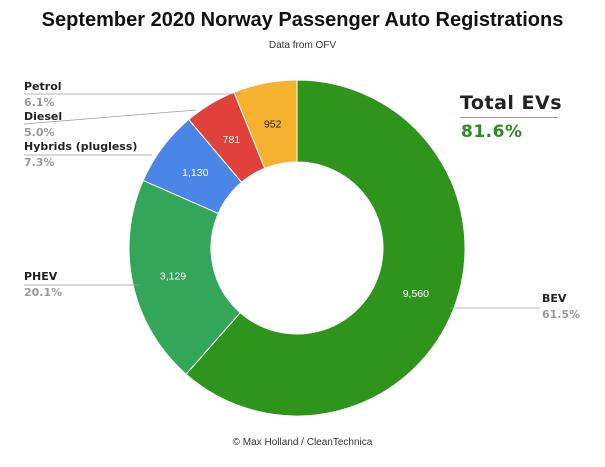 Image resolution: width=605 pixels, height=467 pixels. Describe the element at coordinates (273, 124) in the screenshot. I see `value-label-petrol: 952` at that location.